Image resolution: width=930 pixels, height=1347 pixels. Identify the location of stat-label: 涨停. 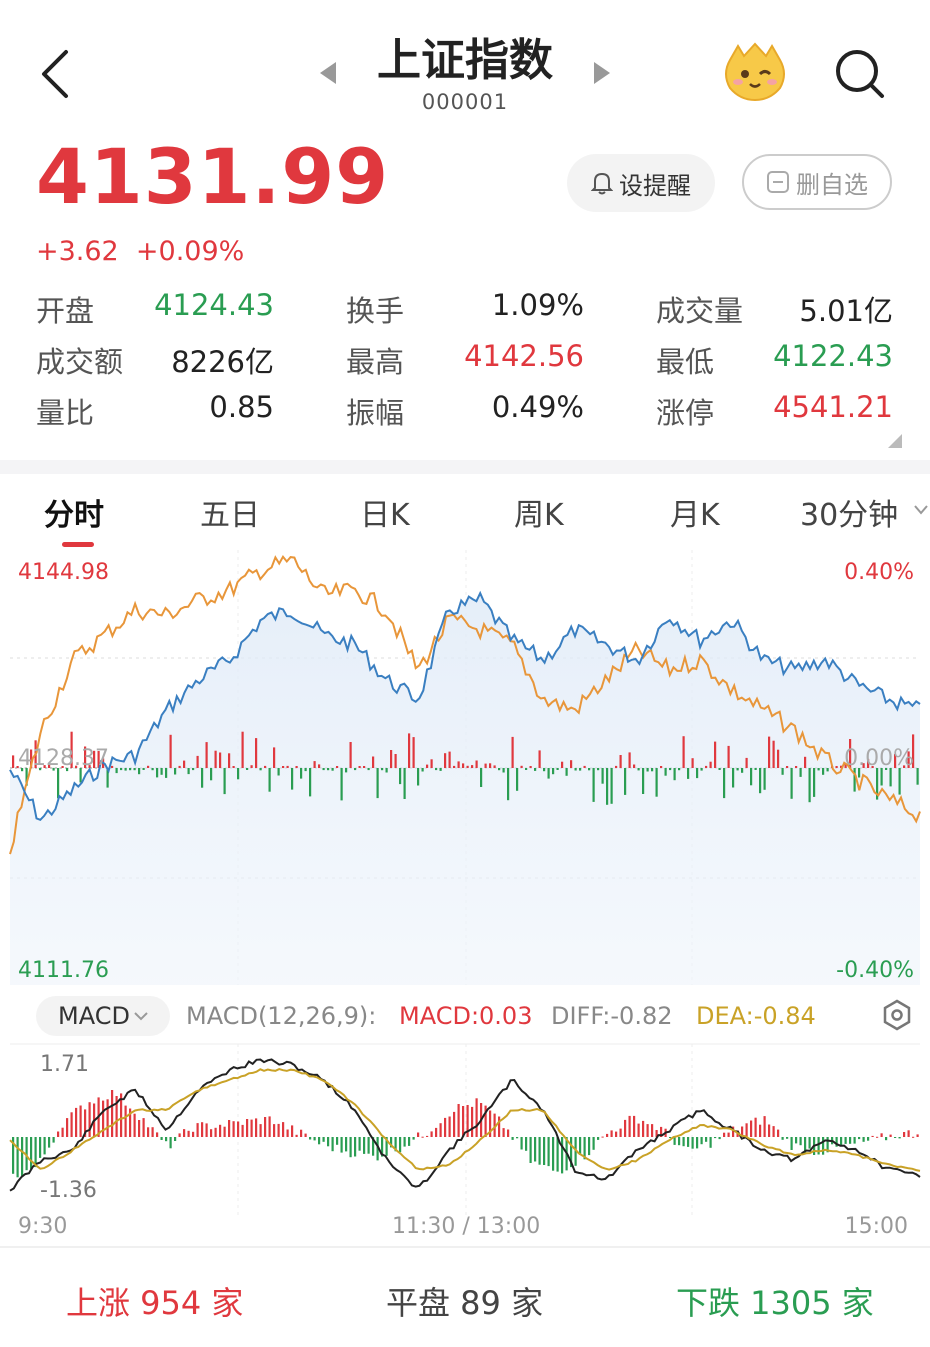
(685, 413).